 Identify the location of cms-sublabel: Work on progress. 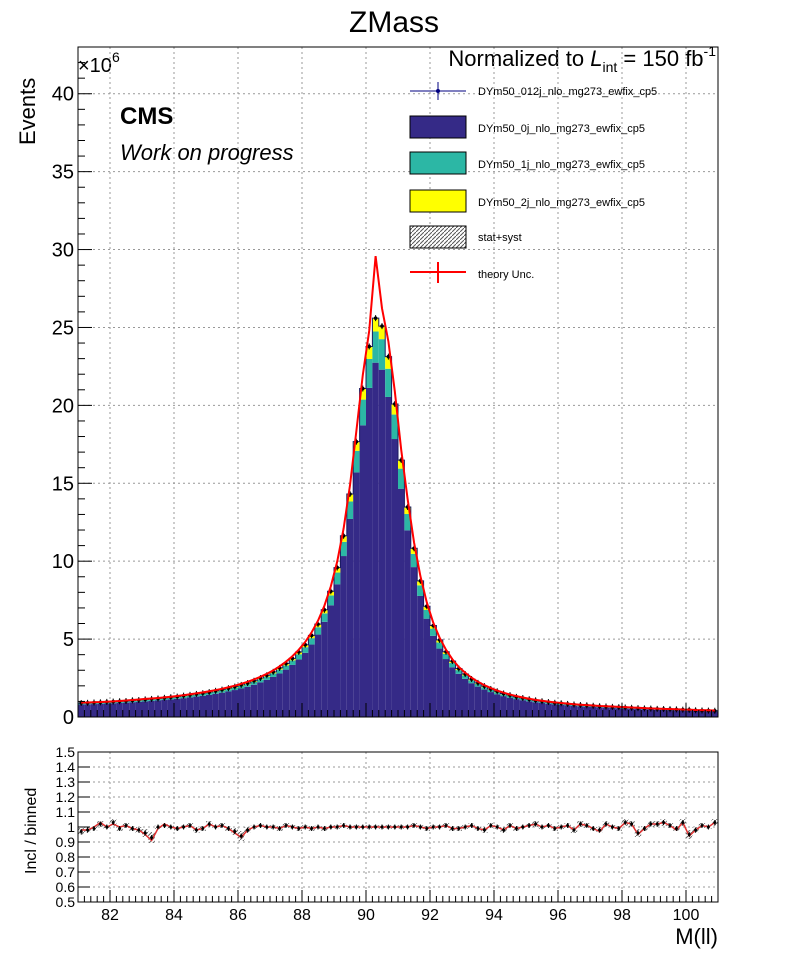
(207, 152).